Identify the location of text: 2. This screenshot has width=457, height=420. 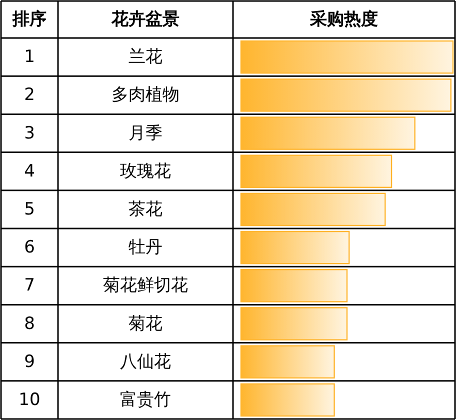
(29, 95).